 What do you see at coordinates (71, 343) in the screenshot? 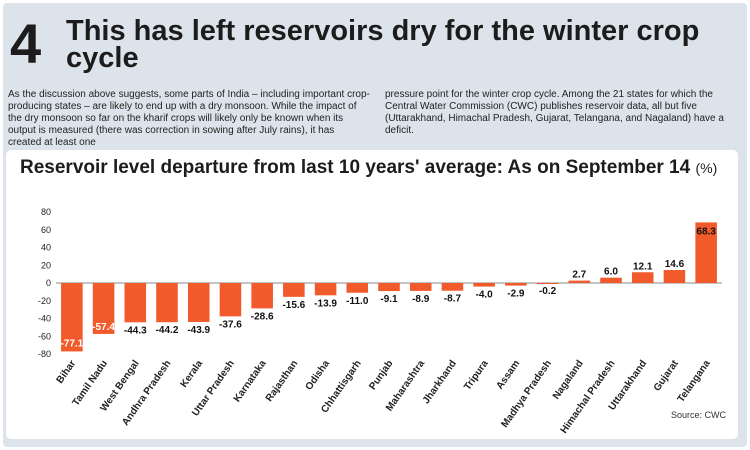
I see `bar-value-label: -77.1` at bounding box center [71, 343].